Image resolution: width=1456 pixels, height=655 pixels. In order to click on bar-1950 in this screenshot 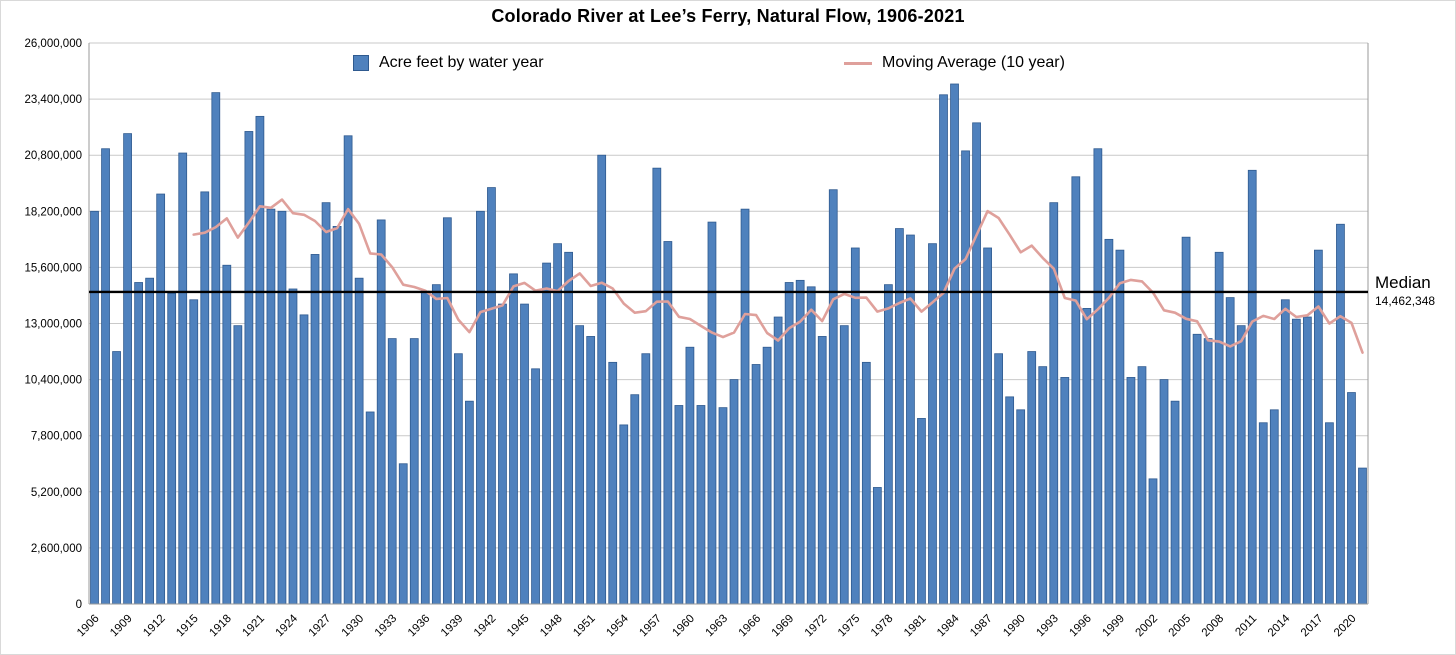, I will do `click(580, 465)`.